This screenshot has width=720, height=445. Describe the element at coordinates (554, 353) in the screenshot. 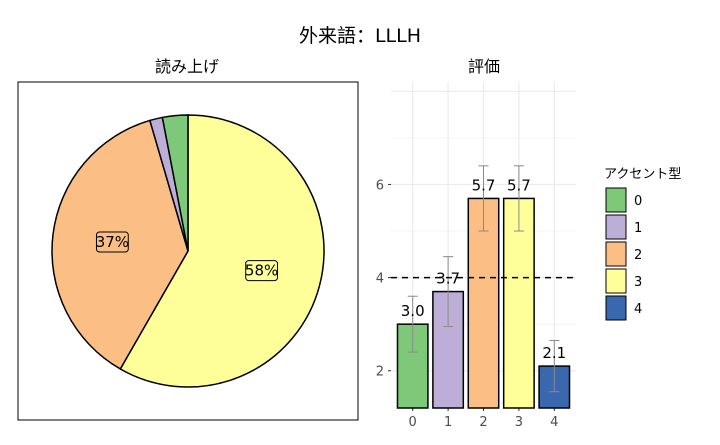

I see `bar-value-label: 2.1` at that location.